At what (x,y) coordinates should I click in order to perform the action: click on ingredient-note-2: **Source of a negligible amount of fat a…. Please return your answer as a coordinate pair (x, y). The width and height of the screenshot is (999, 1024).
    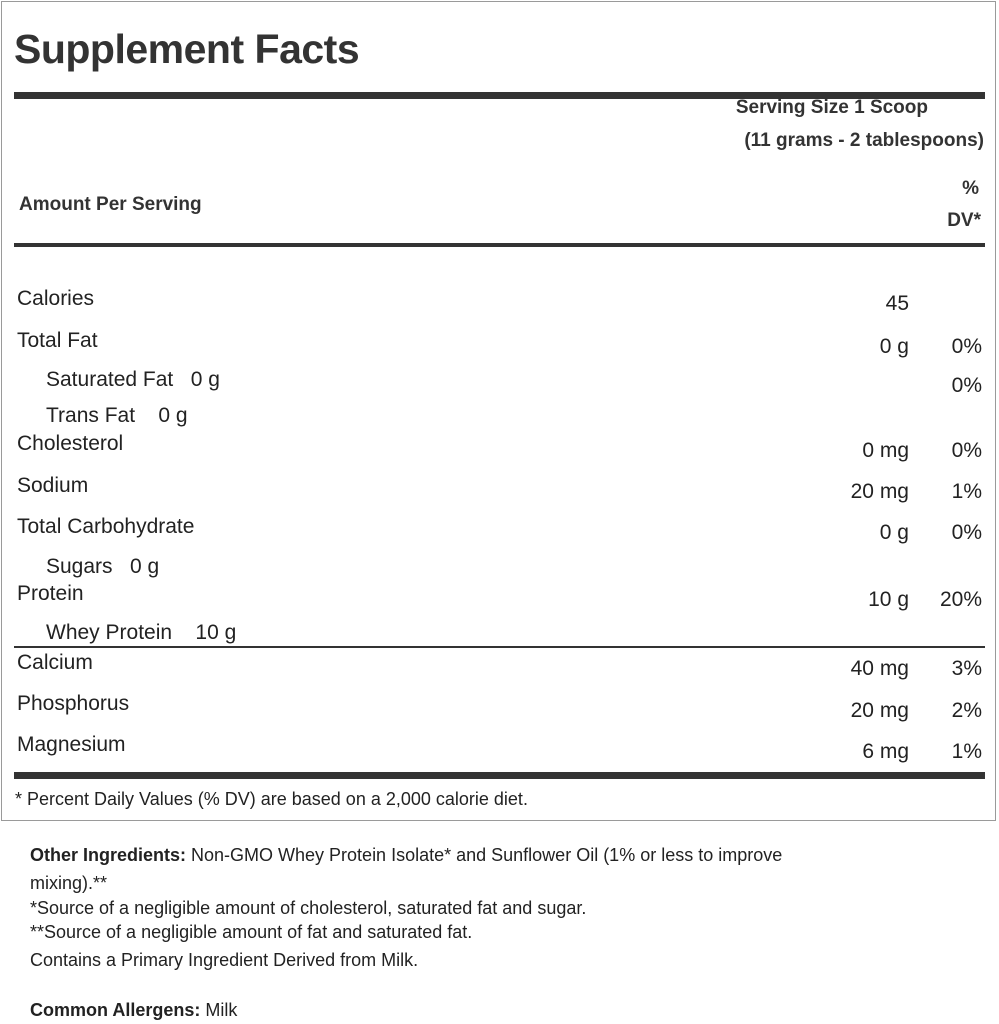
    Looking at the image, I should click on (251, 932).